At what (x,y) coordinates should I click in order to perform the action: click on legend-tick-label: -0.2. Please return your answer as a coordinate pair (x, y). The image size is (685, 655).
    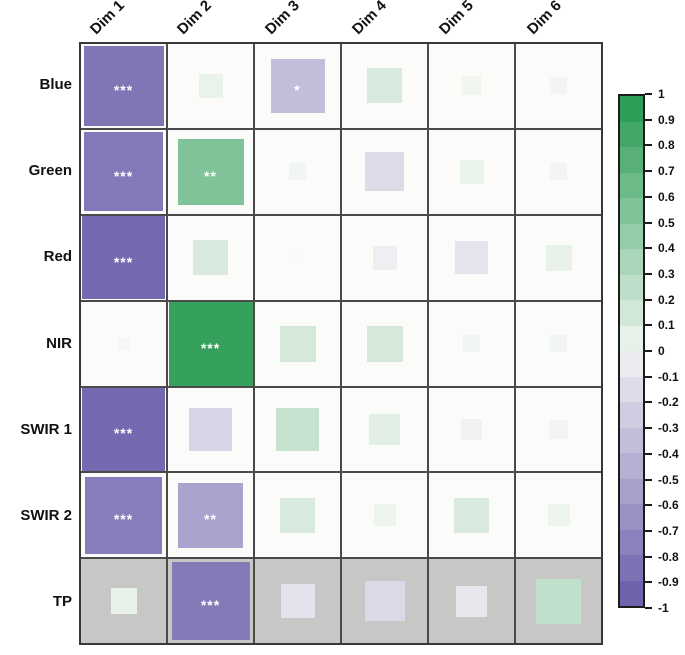
    Looking at the image, I should click on (668, 402).